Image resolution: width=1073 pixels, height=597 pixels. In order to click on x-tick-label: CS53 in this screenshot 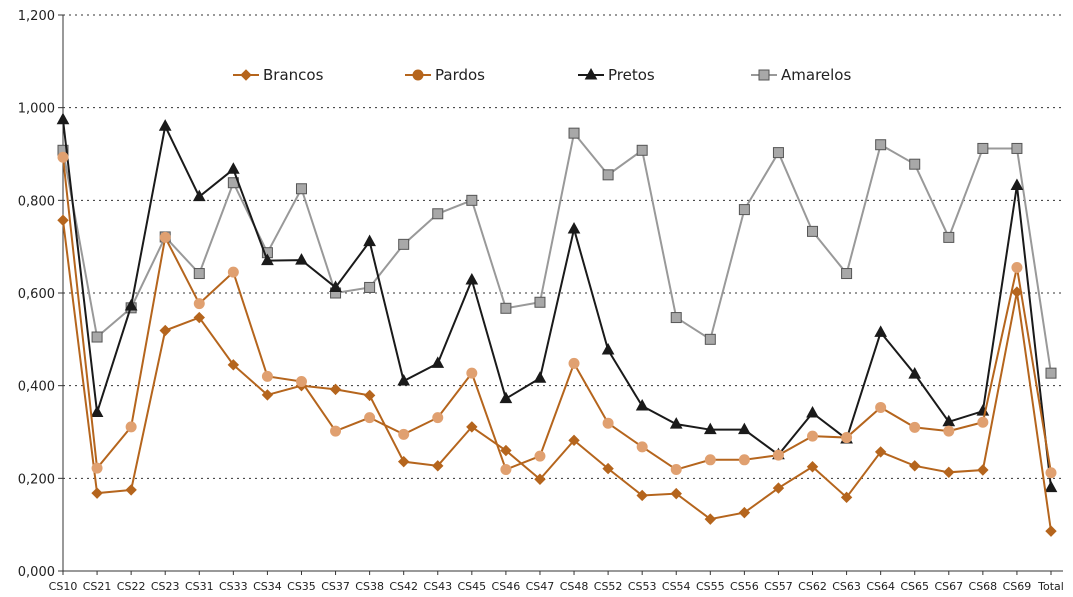, I will do `click(642, 586)`.